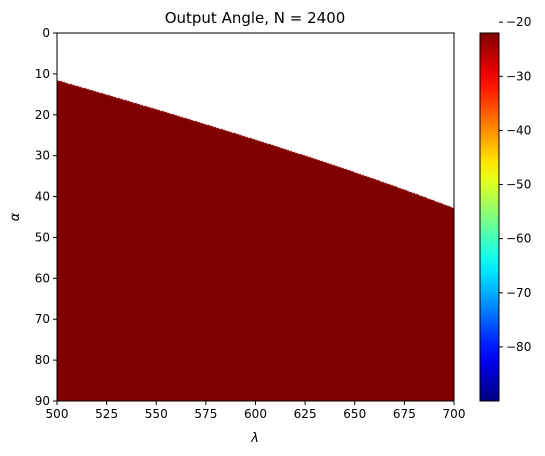 This screenshot has width=545, height=456. I want to click on x-axis-label: λ, so click(254, 438).